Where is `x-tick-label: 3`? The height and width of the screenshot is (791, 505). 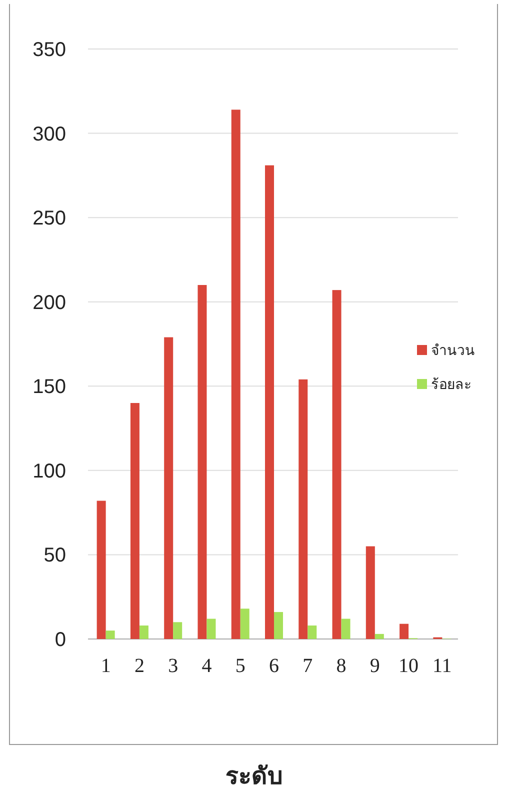
x-tick-label: 3 is located at coordinates (173, 666).